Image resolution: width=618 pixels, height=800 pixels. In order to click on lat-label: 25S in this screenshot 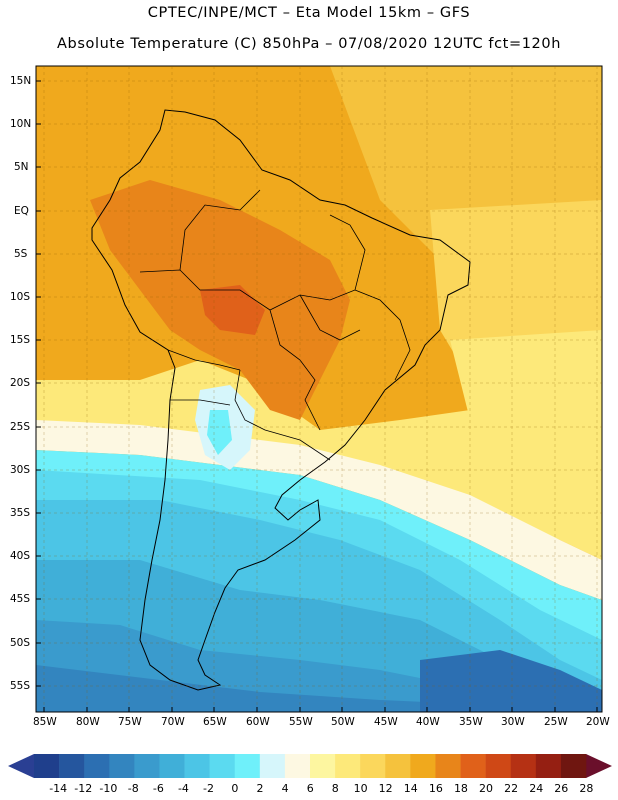, I will do `click(20, 427)`.